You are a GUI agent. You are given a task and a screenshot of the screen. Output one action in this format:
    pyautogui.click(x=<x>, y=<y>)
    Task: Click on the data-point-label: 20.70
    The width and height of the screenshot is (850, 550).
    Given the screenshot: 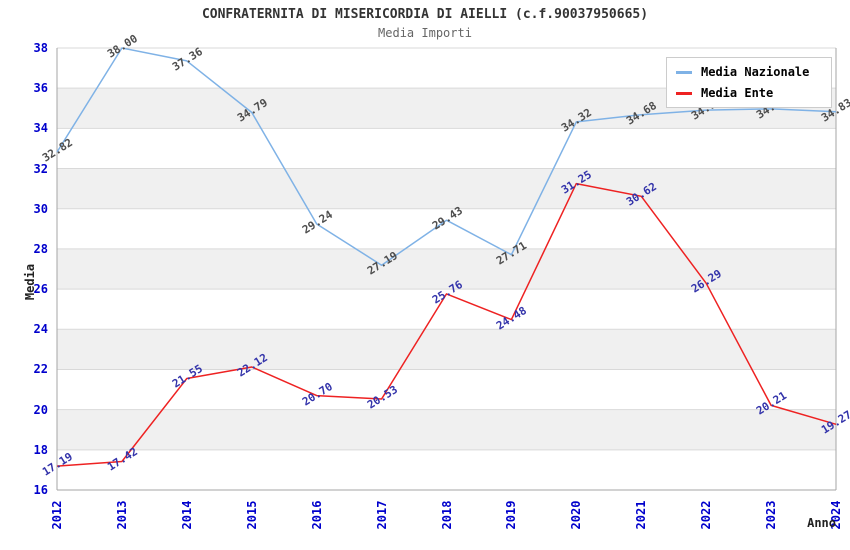 What is the action you would take?
    pyautogui.click(x=317, y=394)
    